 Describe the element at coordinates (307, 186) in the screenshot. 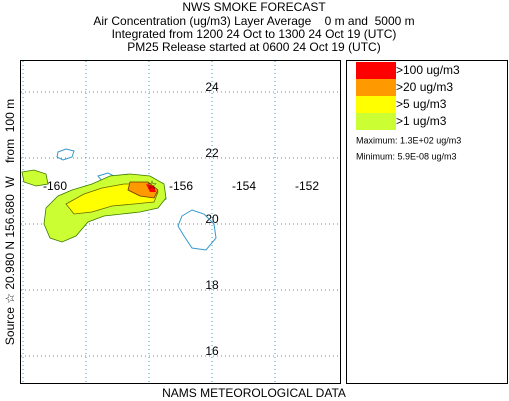

I see `longitude-label: -152` at that location.